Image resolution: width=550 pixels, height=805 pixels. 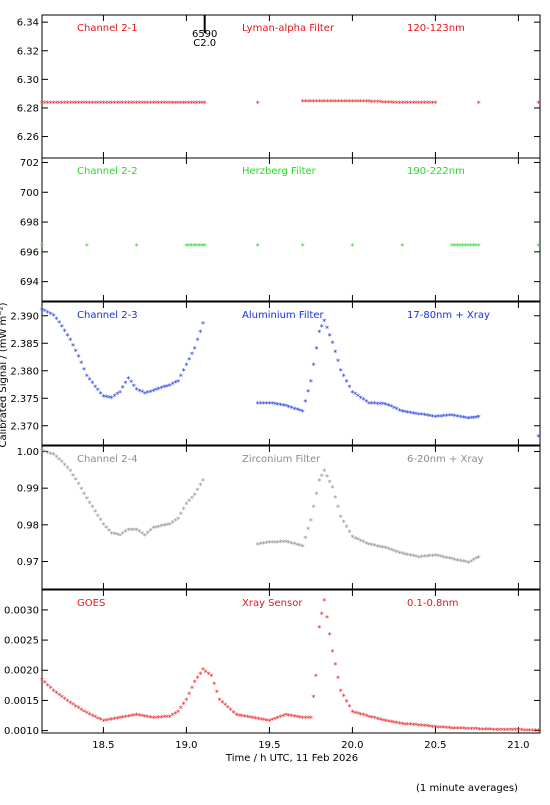 What do you see at coordinates (290, 246) in the screenshot?
I see `series-markers: * * * ******** * * * * *********** *` at bounding box center [290, 246].